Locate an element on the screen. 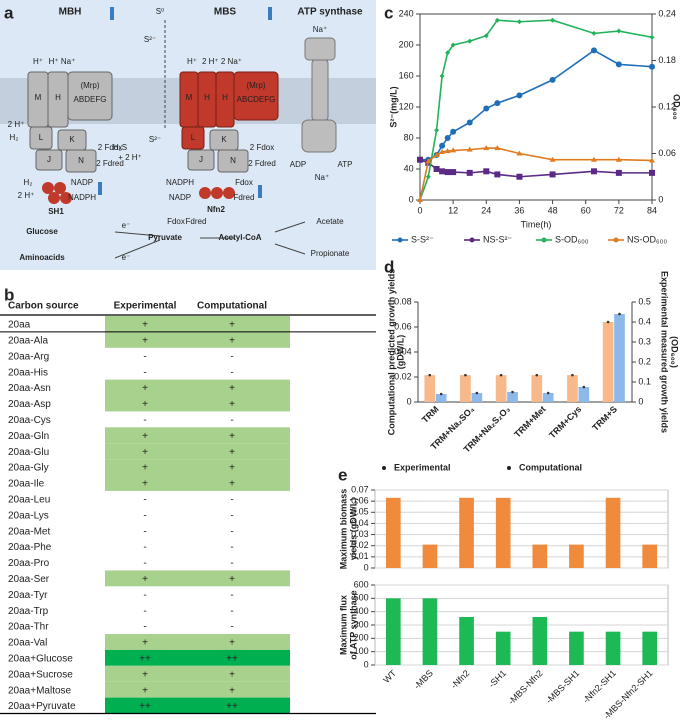 Image resolution: width=685 pixels, height=723 pixels. table-cell: 20aa-Ser is located at coordinates (29, 579).